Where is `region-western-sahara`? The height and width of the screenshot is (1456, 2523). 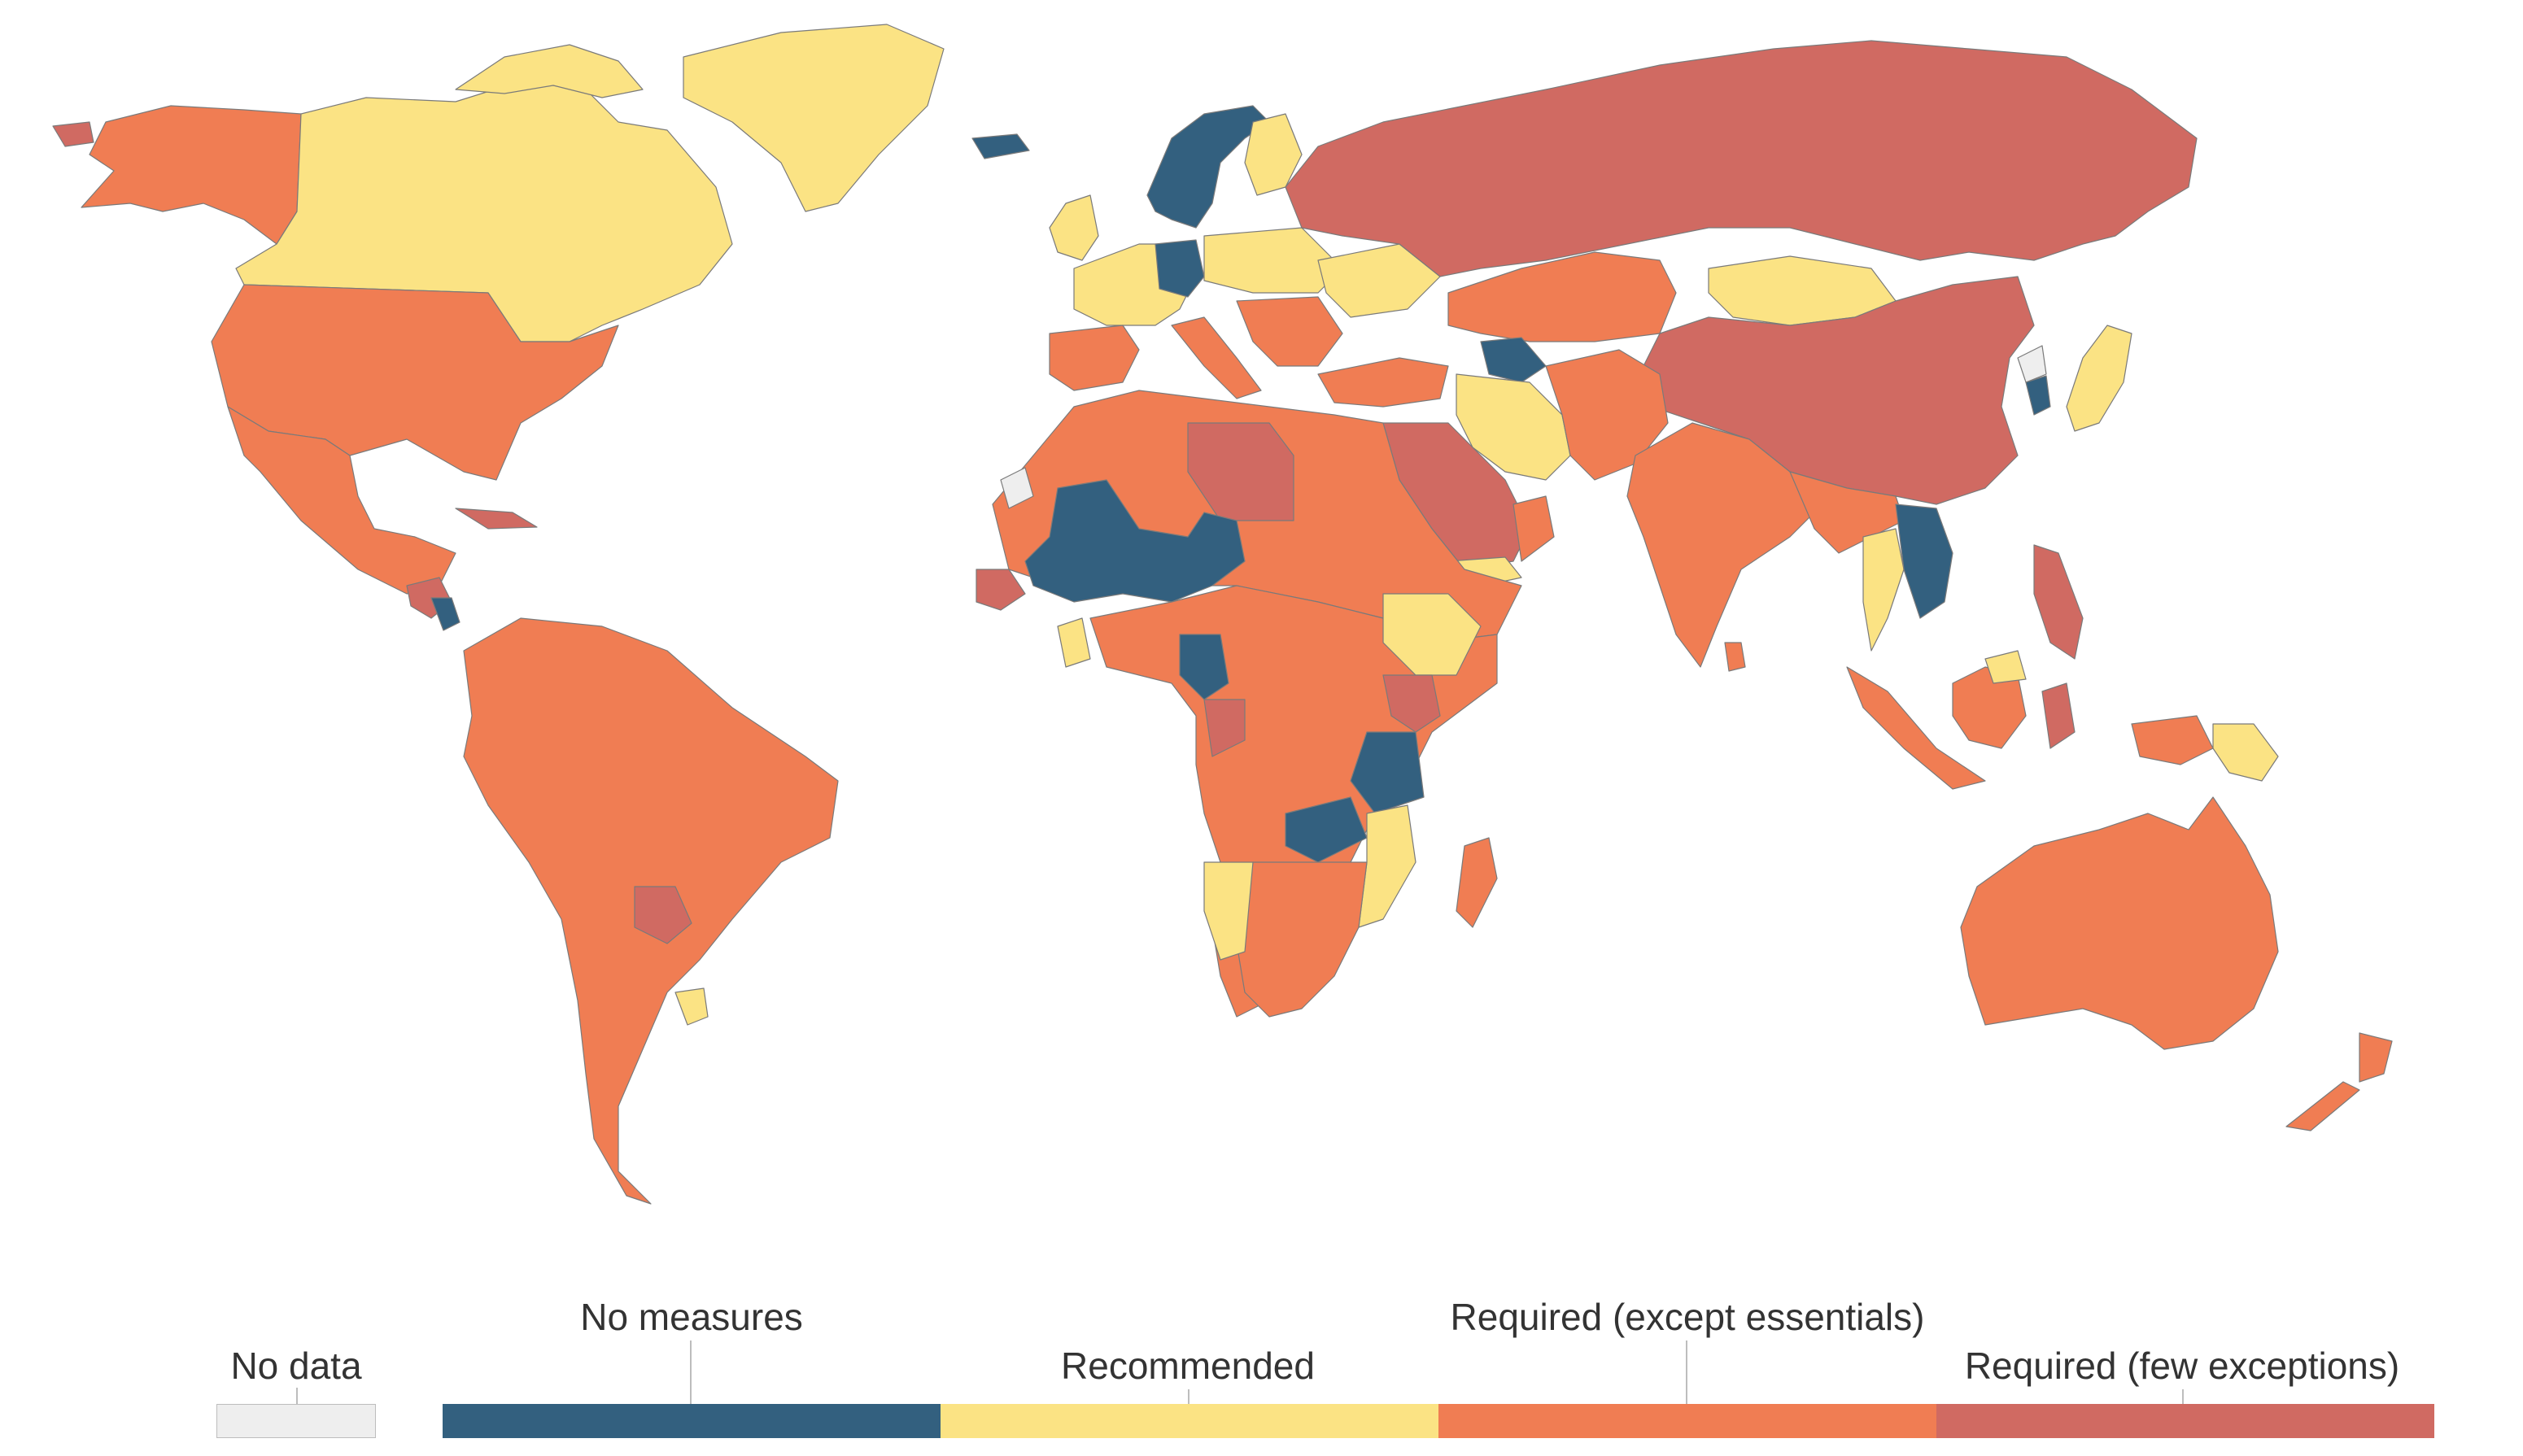 region-western-sahara is located at coordinates (1017, 488).